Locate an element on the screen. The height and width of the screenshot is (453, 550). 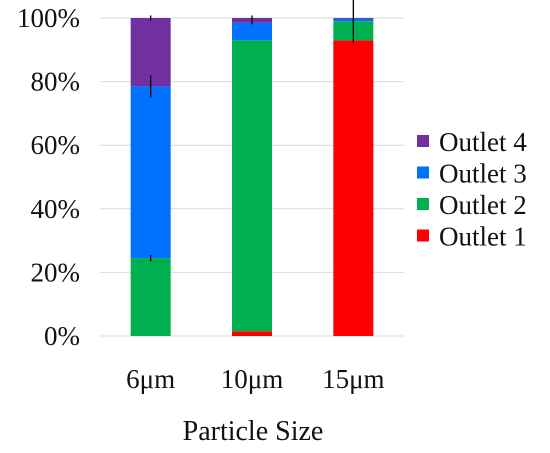
x-axis-ticks: 6μm 10μm 15μm is located at coordinates (255, 379).